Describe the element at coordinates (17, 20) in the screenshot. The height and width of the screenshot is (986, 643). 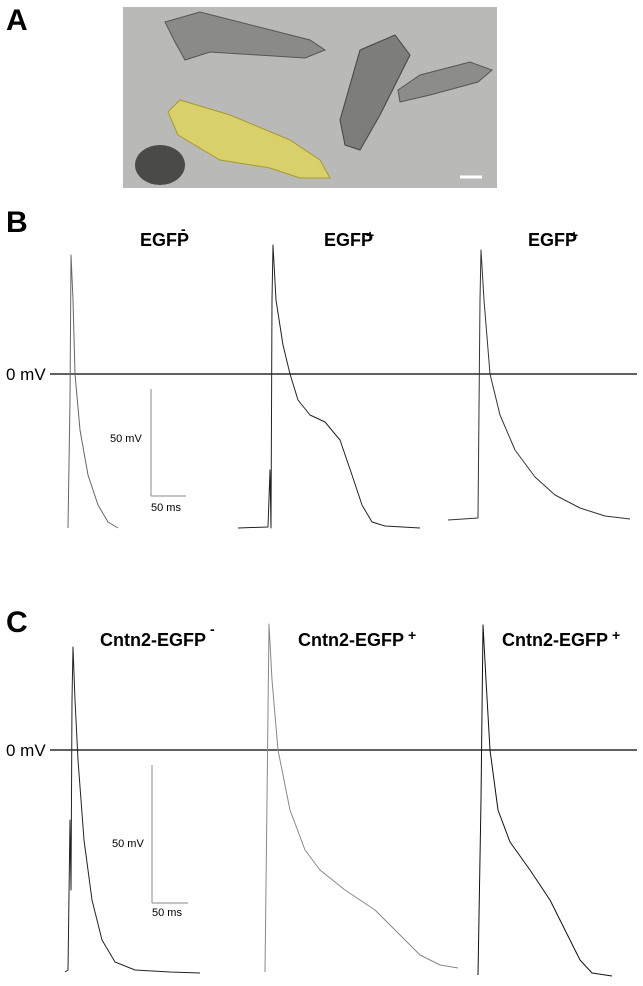
I see `panel-label: A` at that location.